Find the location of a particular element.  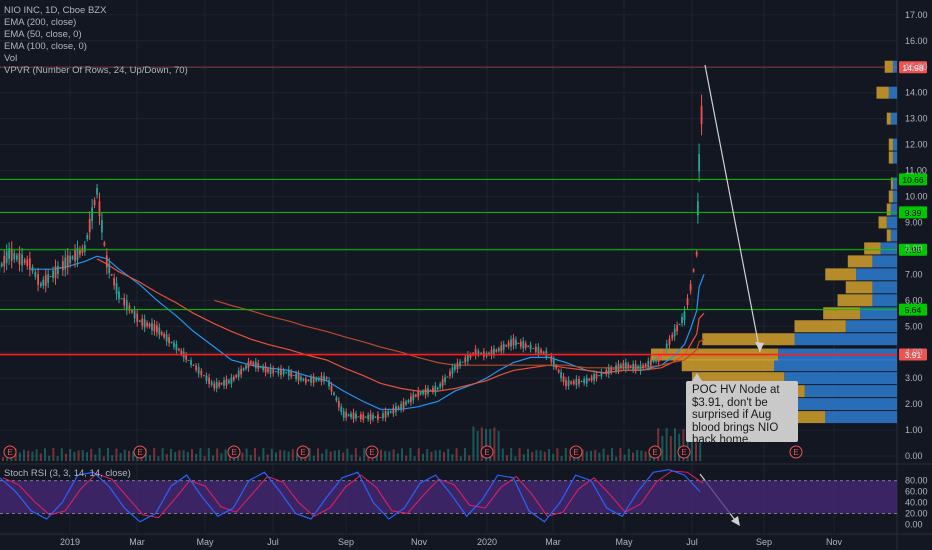

stoch-y-tick-label: 80.00 is located at coordinates (916, 481).